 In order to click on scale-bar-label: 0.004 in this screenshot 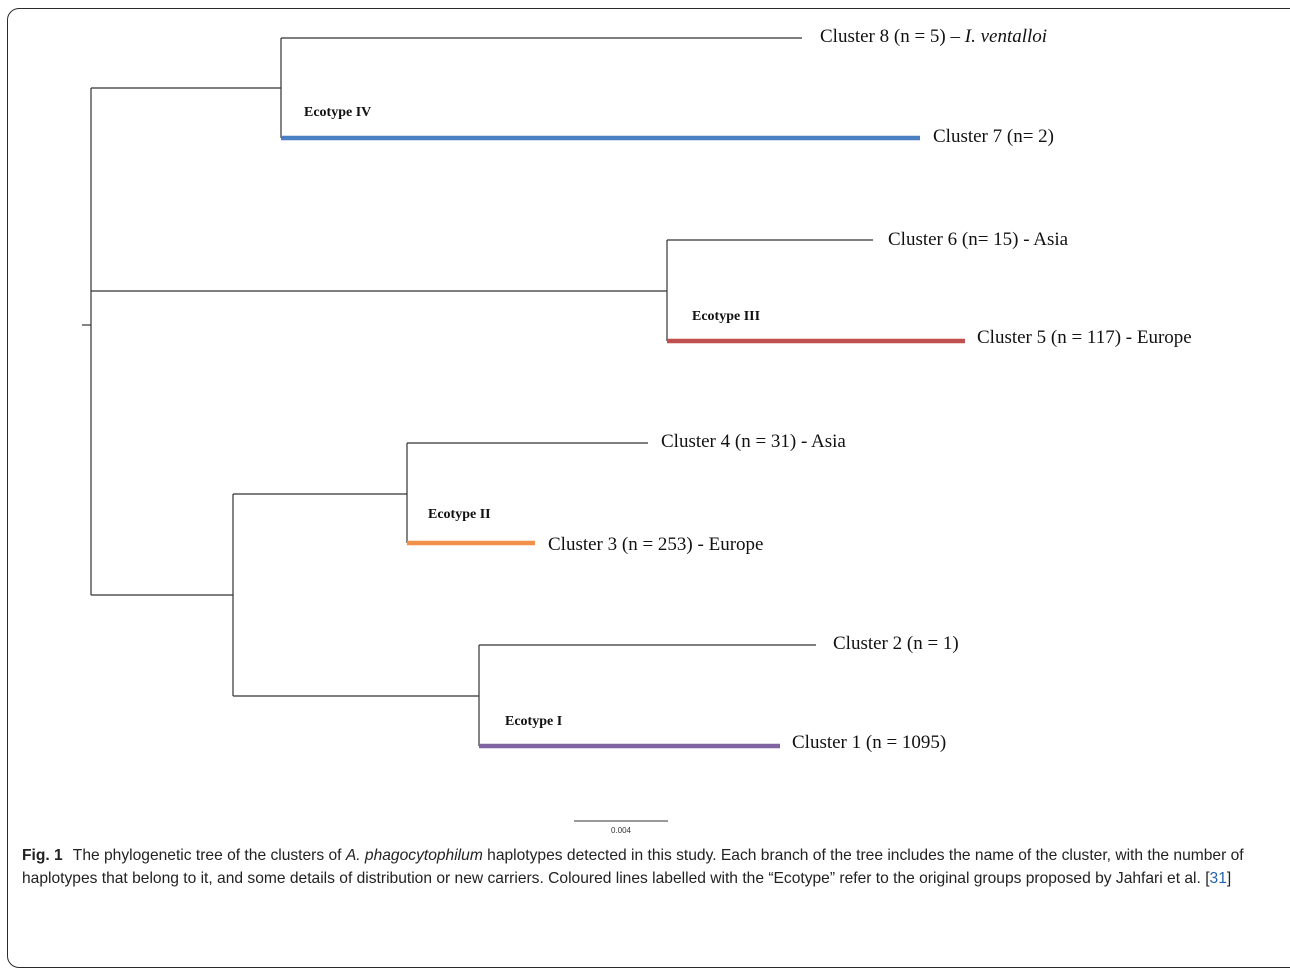, I will do `click(621, 830)`.